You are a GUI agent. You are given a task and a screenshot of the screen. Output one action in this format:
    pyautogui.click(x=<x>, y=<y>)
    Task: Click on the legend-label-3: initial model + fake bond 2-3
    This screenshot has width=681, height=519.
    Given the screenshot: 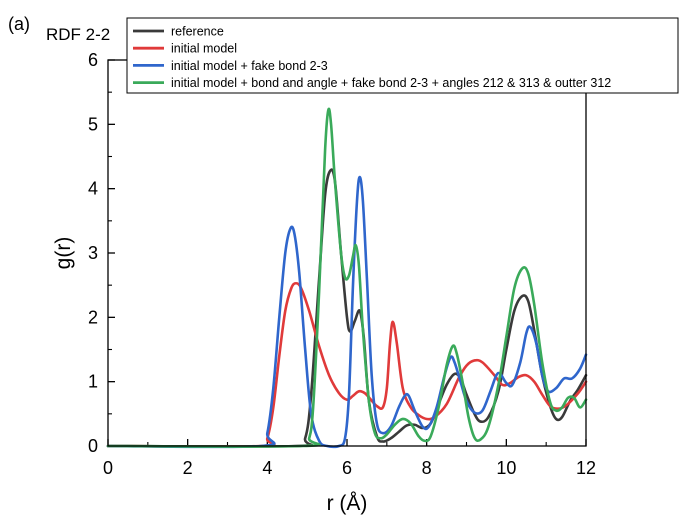 What is the action you would take?
    pyautogui.click(x=249, y=66)
    